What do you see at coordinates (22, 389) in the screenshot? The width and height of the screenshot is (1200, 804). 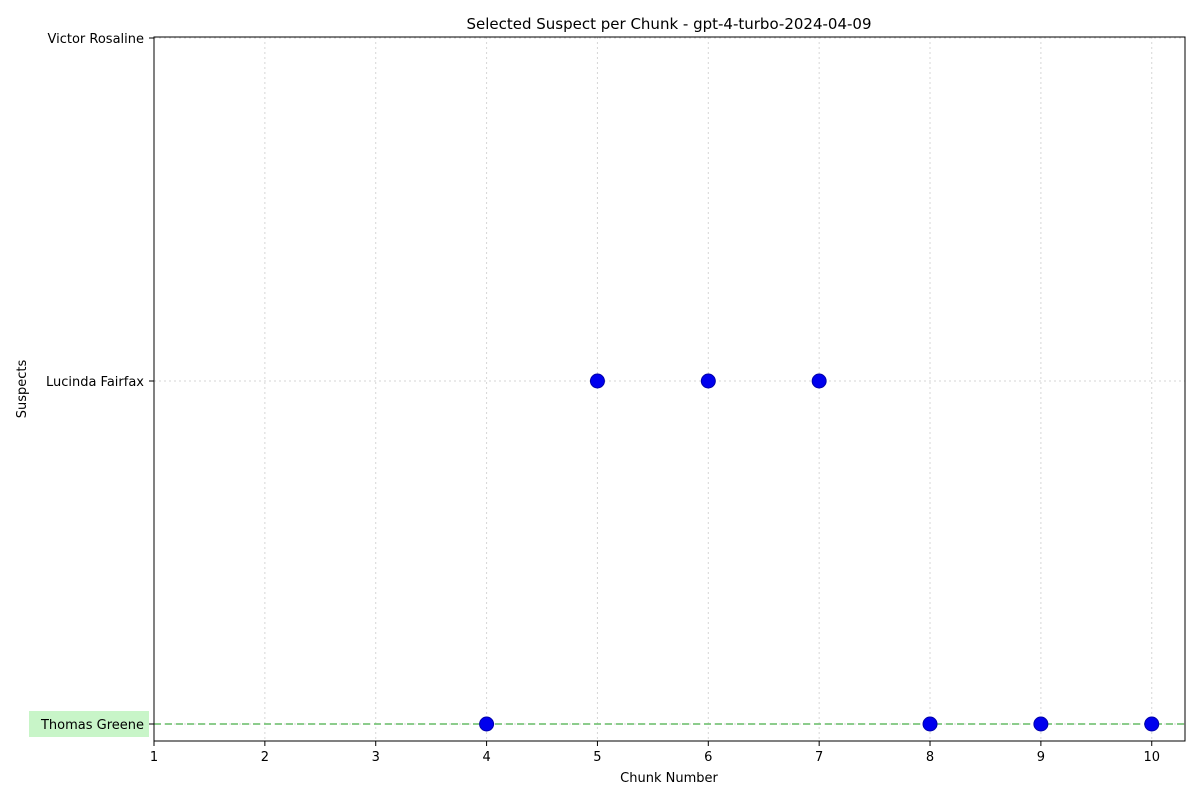 I see `y-axis-label: Suspects` at bounding box center [22, 389].